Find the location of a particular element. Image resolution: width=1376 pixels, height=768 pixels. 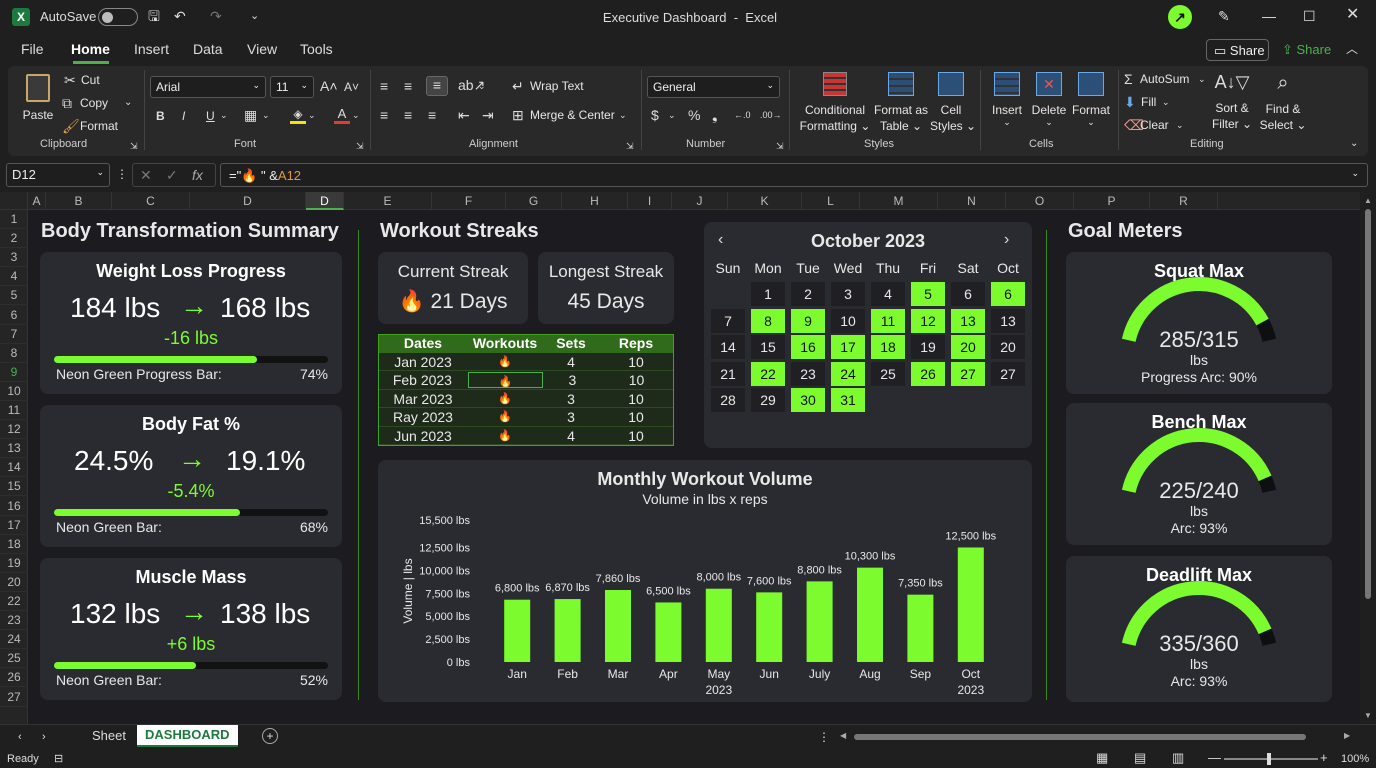

calendar-day: 30 is located at coordinates (808, 400).